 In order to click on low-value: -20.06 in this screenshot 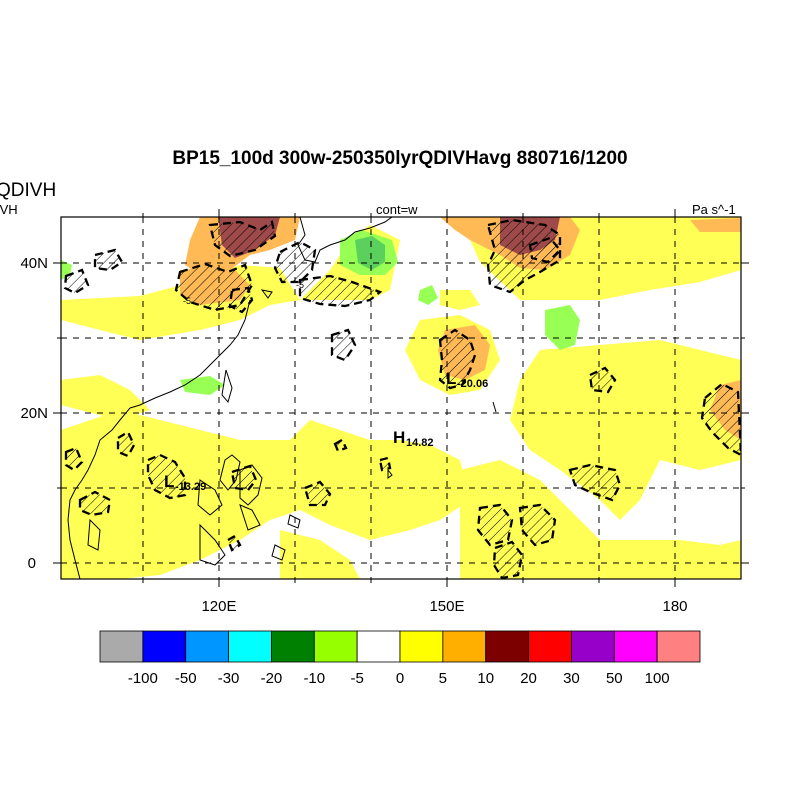, I will do `click(472, 384)`.